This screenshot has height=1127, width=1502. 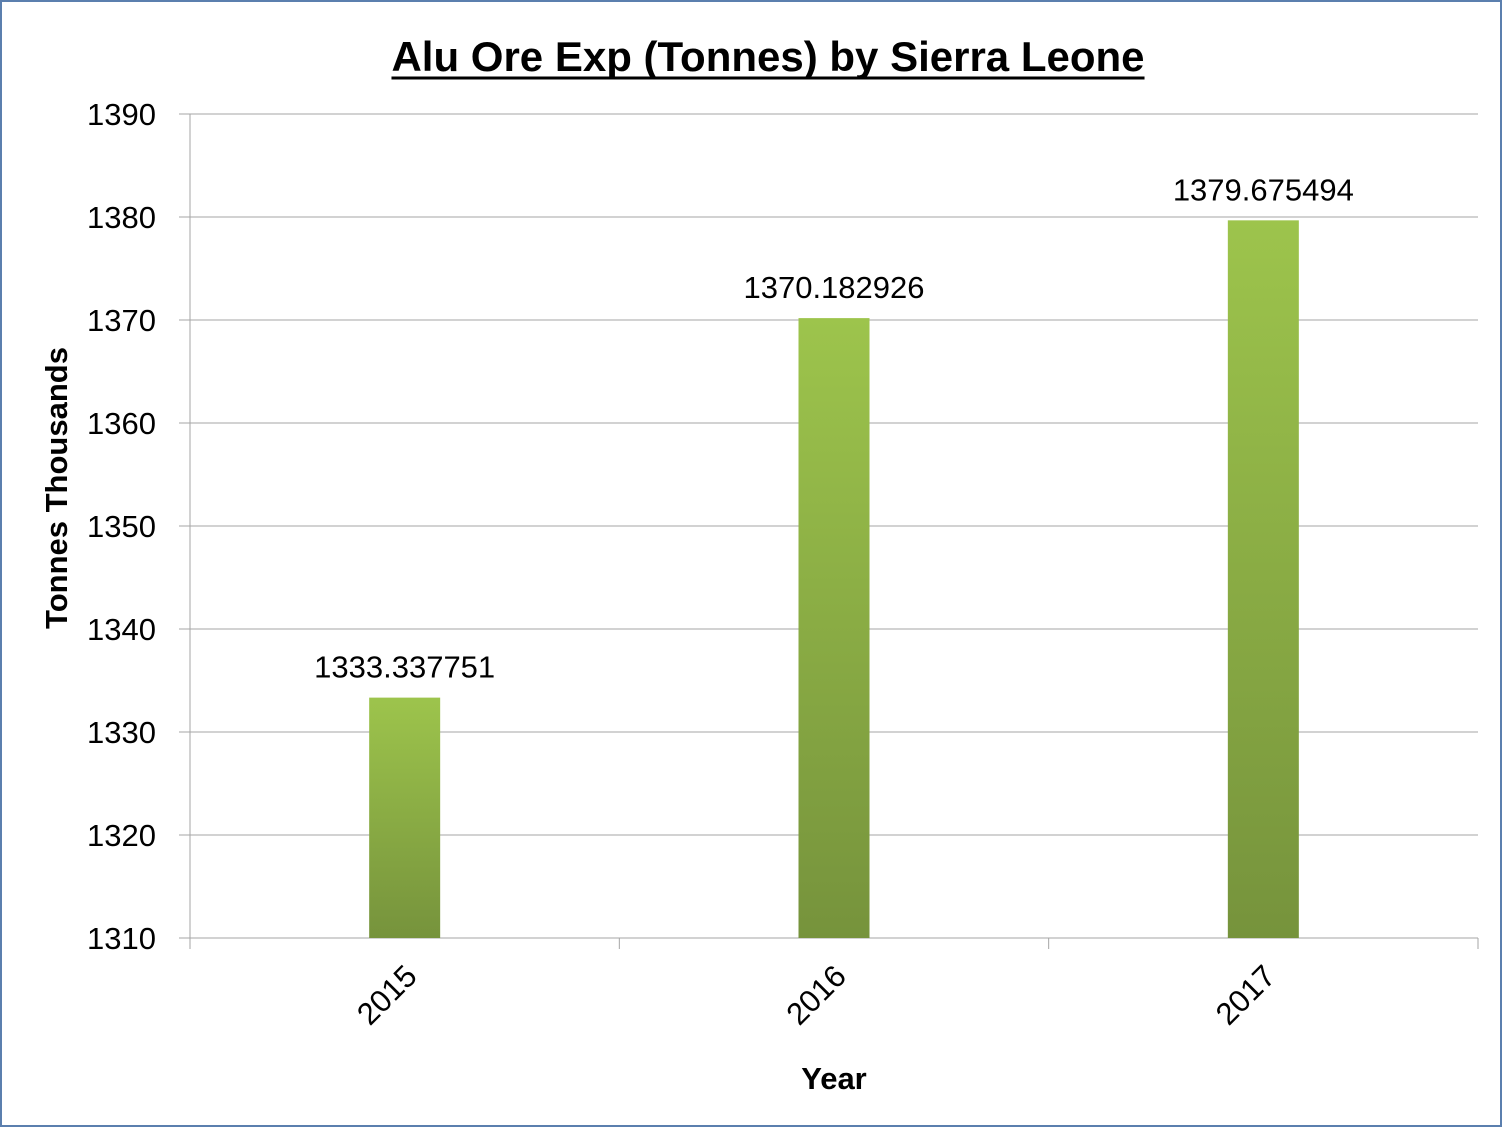 I want to click on x-tick-label: 2017, so click(x=1246, y=995).